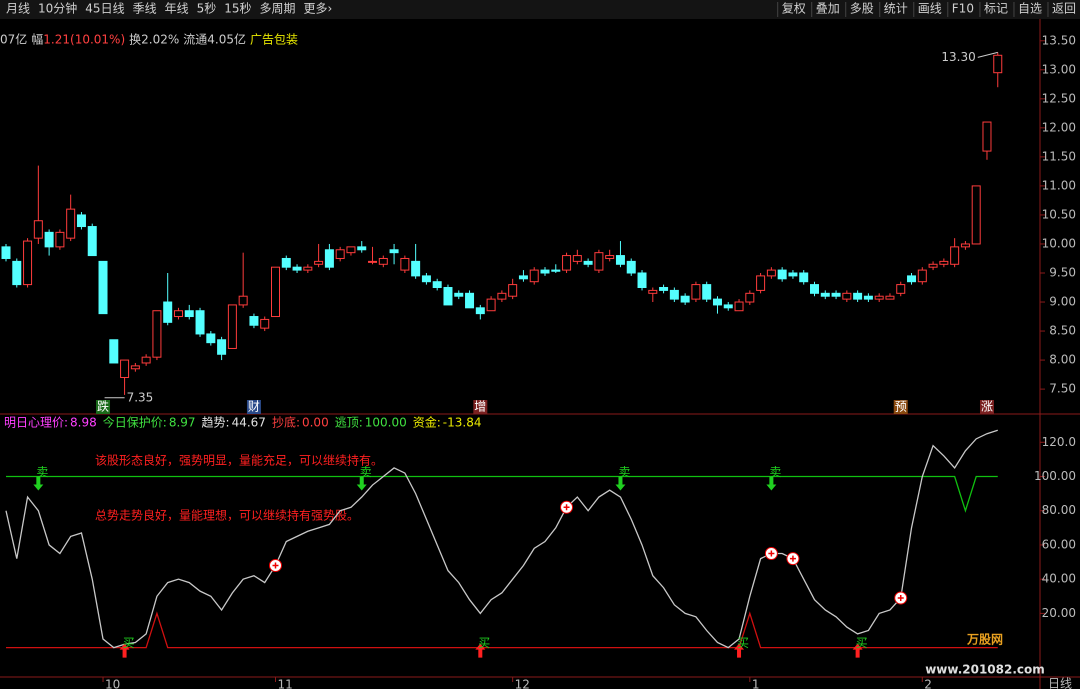 This screenshot has height=689, width=1080. Describe the element at coordinates (963, 9) in the screenshot. I see `toolbar-button: F10` at that location.